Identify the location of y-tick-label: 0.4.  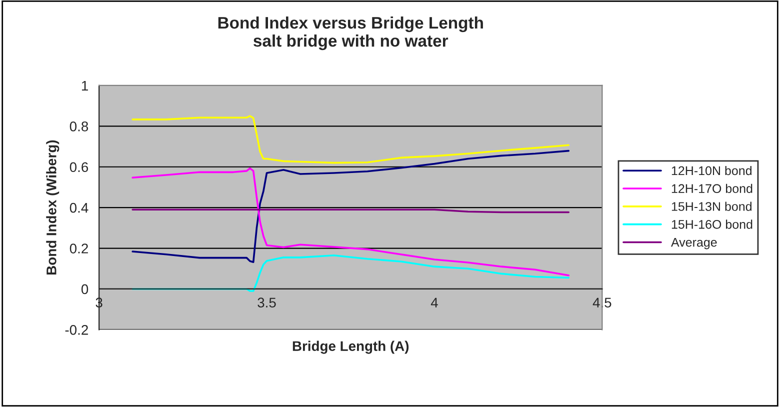
(79, 207).